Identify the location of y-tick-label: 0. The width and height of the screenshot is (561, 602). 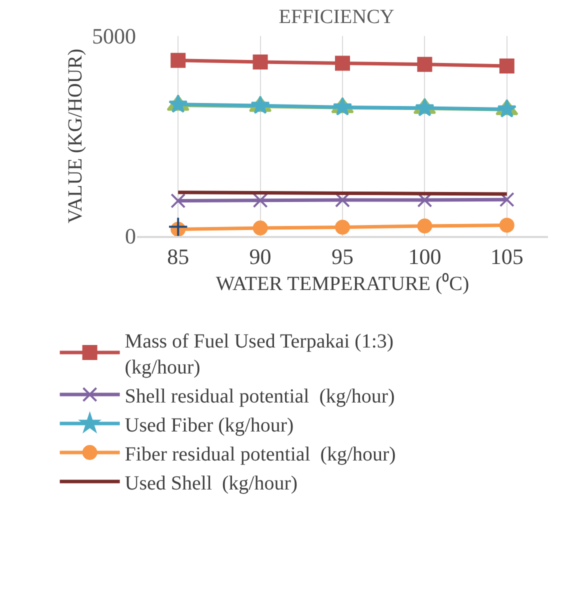
(130, 236).